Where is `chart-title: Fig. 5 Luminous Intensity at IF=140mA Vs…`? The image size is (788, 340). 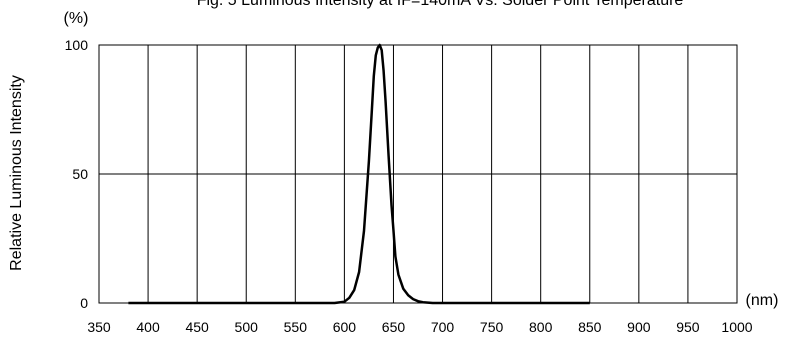 chart-title: Fig. 5 Luminous Intensity at IF=140mA Vs… is located at coordinates (440, 4).